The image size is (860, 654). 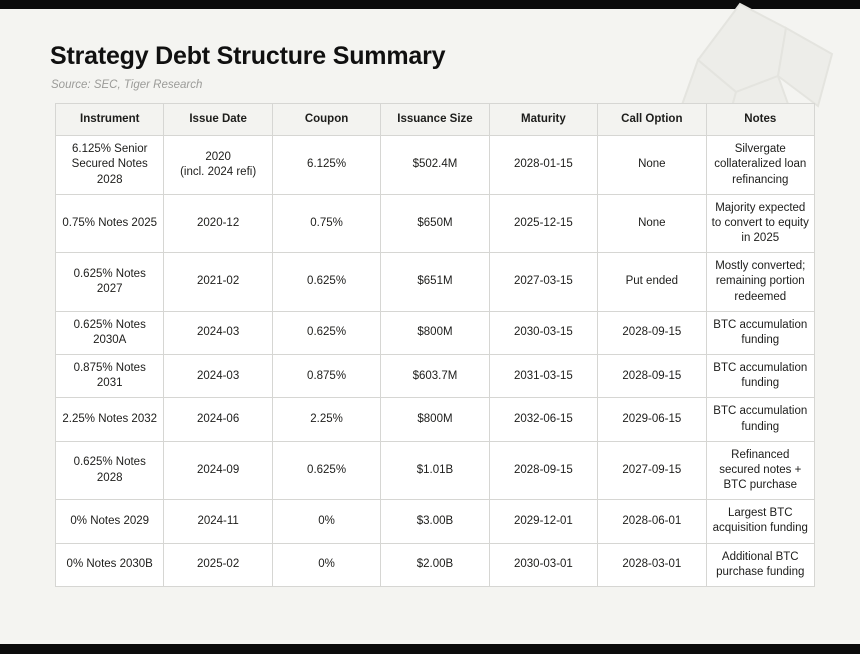 I want to click on table-cell: 2027-09-15, so click(x=652, y=470).